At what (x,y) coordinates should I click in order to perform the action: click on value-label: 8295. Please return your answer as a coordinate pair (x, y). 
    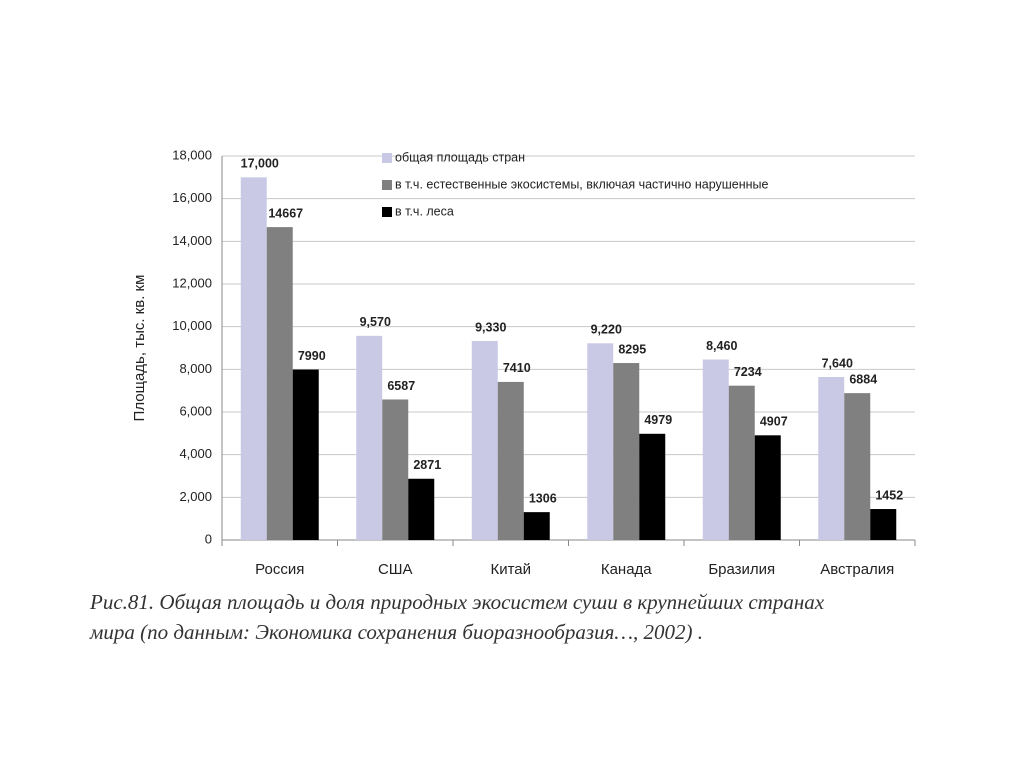
    Looking at the image, I should click on (632, 349).